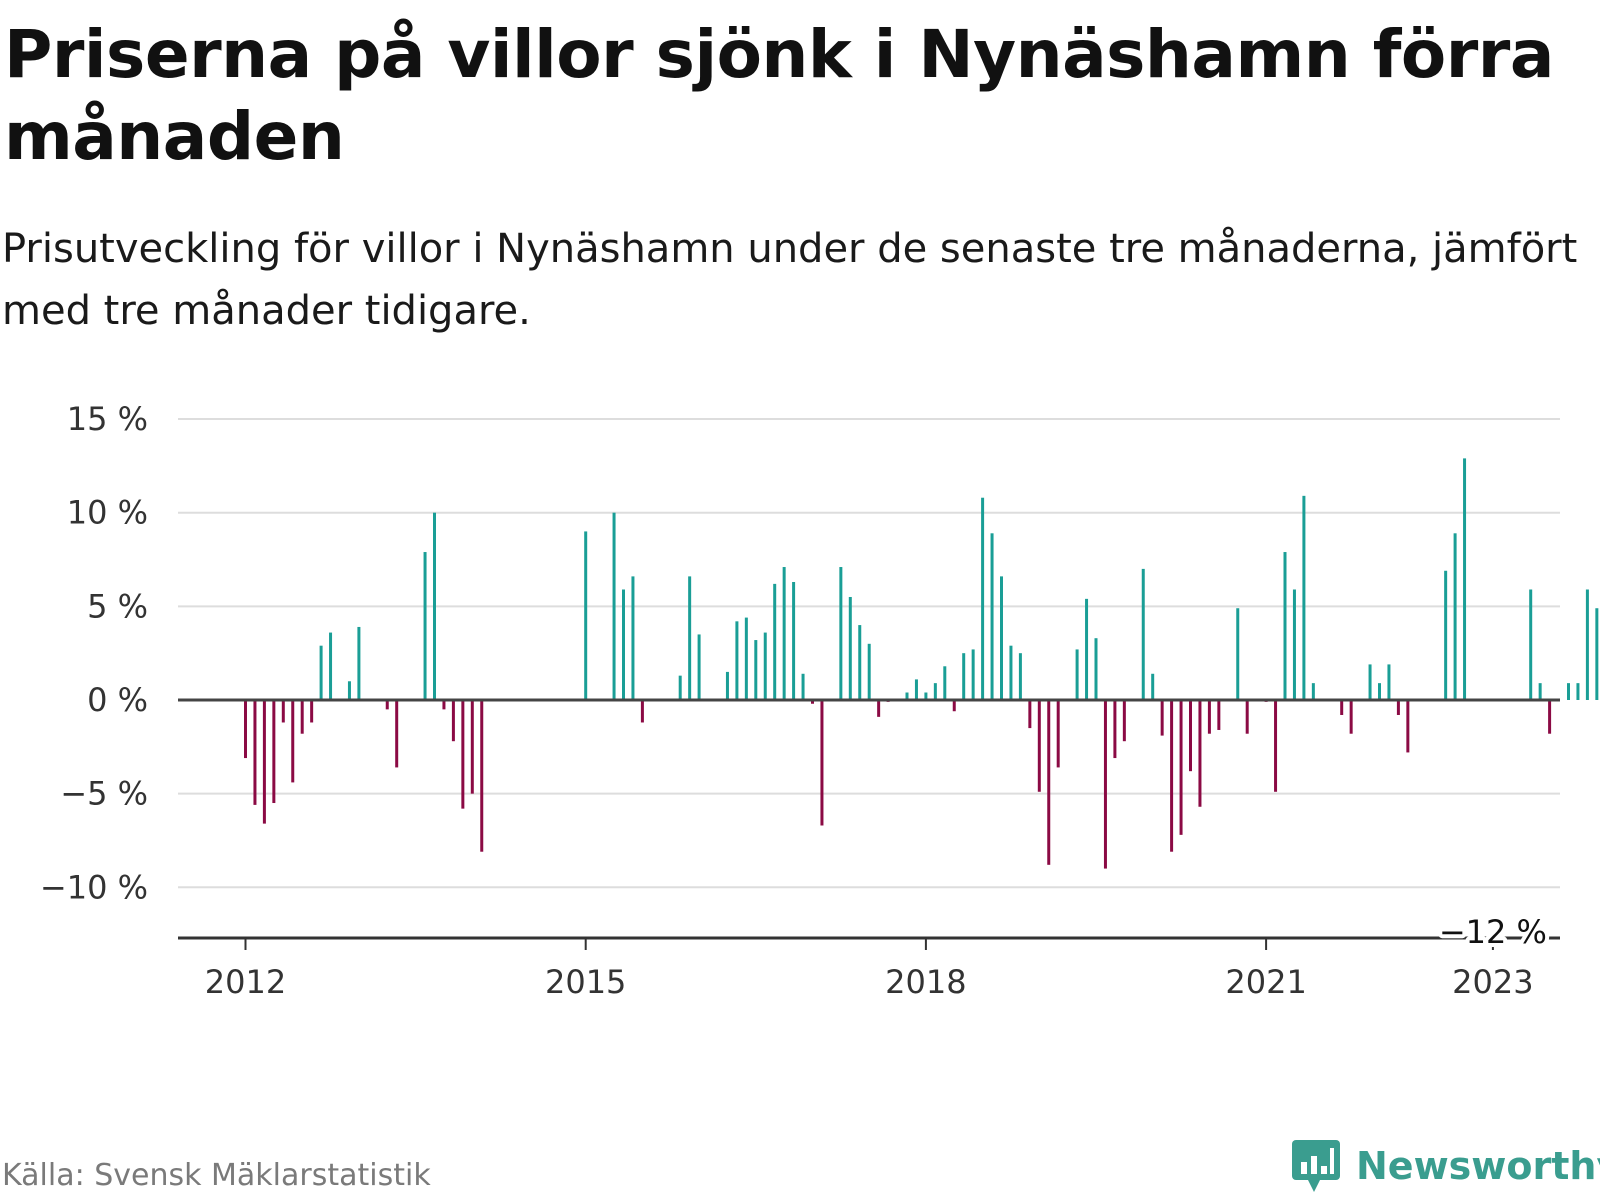  Describe the element at coordinates (117, 606) in the screenshot. I see `y-tick-label: 5 %` at that location.